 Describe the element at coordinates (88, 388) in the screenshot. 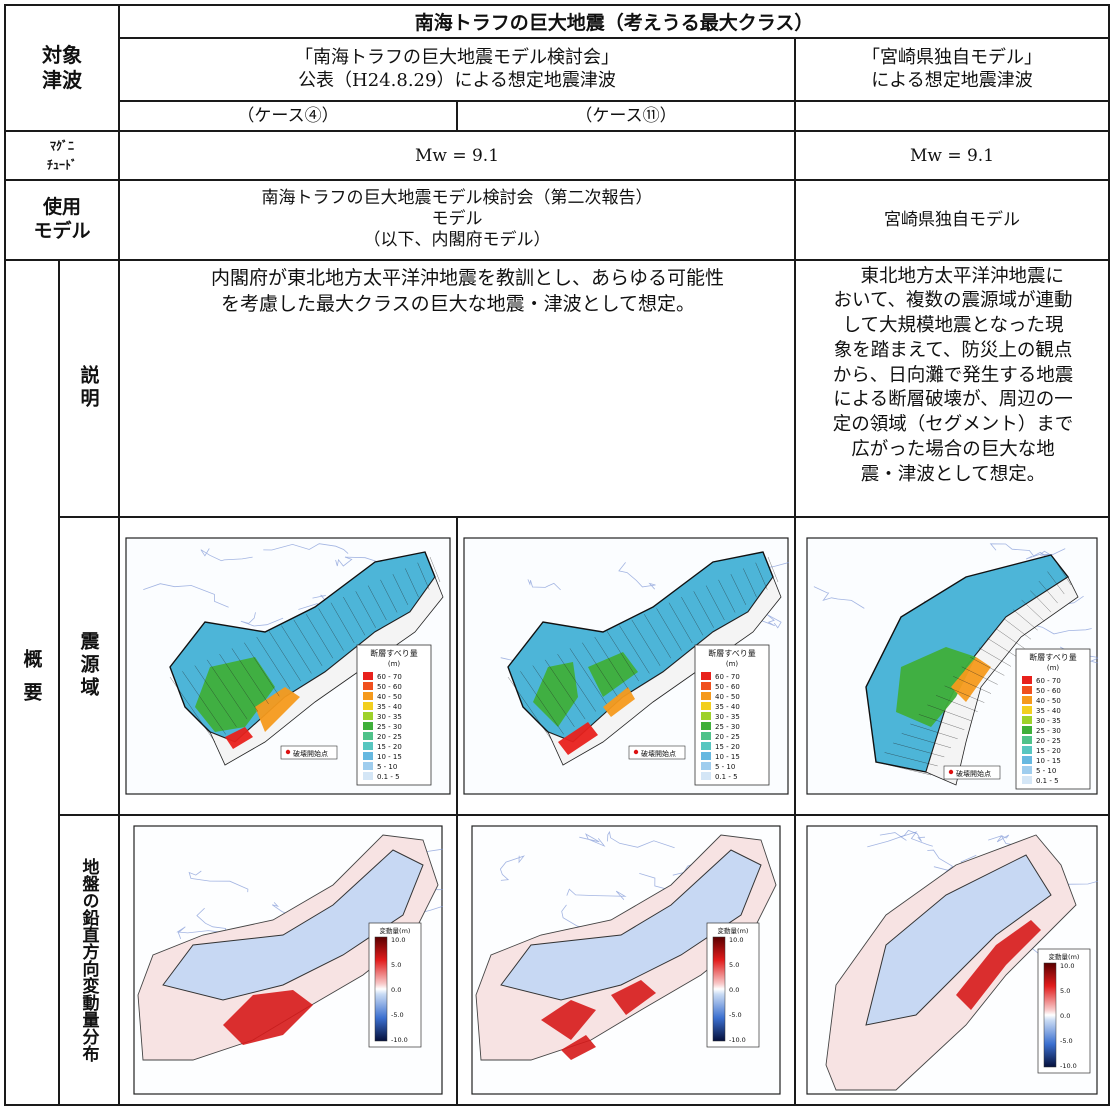

I see `explanation-label: 説明` at that location.